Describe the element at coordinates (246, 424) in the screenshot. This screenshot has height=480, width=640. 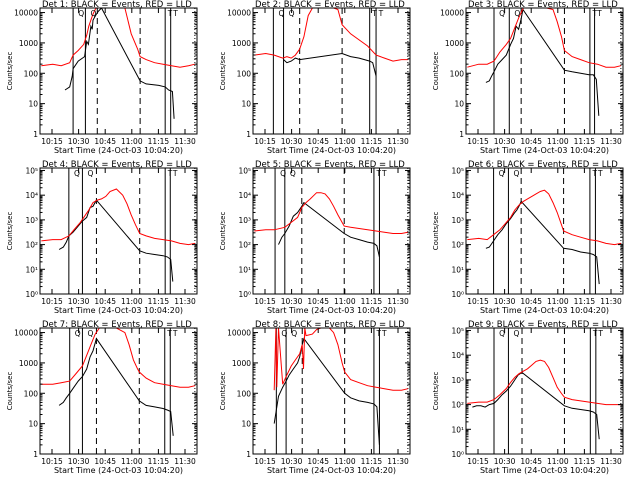
I see `y-tick-label: 10` at that location.